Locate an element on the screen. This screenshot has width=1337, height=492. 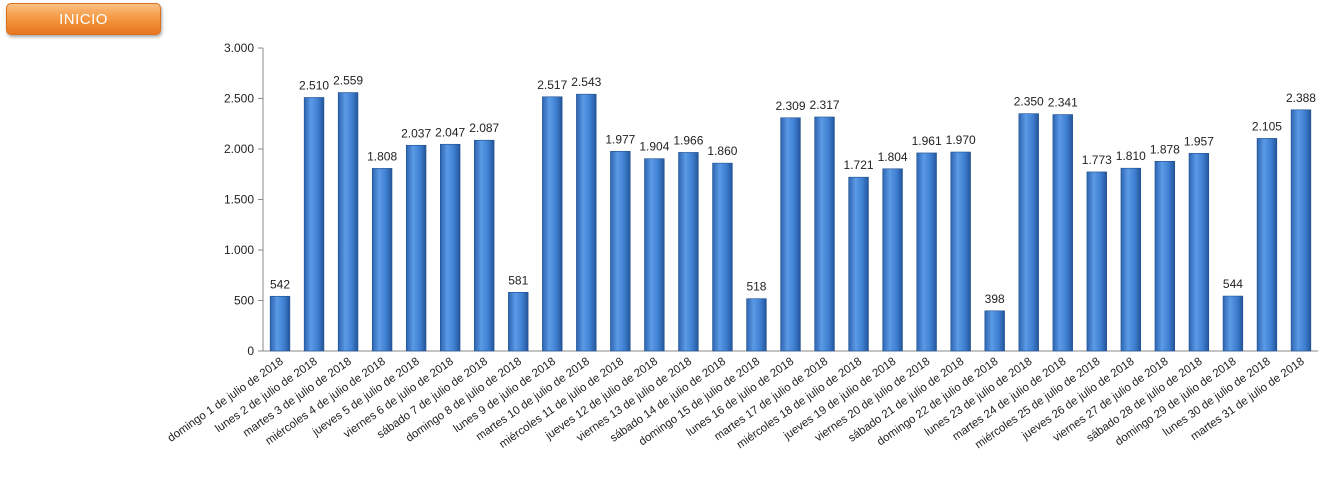
data-label: 2.510 is located at coordinates (314, 85).